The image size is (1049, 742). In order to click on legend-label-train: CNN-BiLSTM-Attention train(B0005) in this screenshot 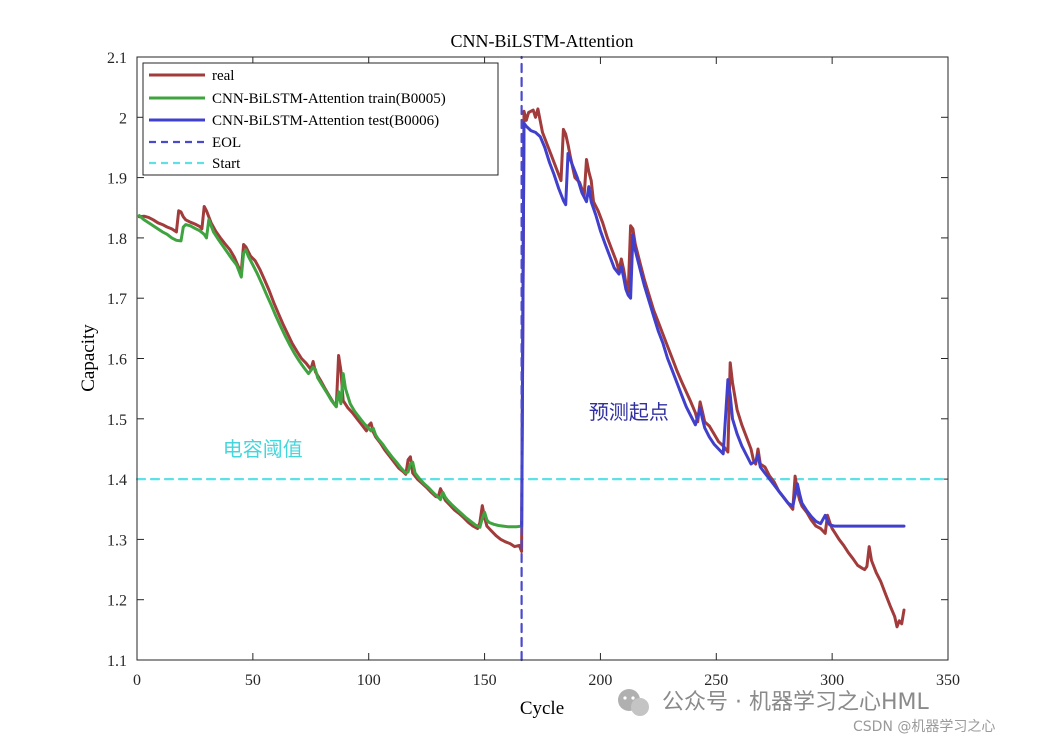, I will do `click(329, 99)`.